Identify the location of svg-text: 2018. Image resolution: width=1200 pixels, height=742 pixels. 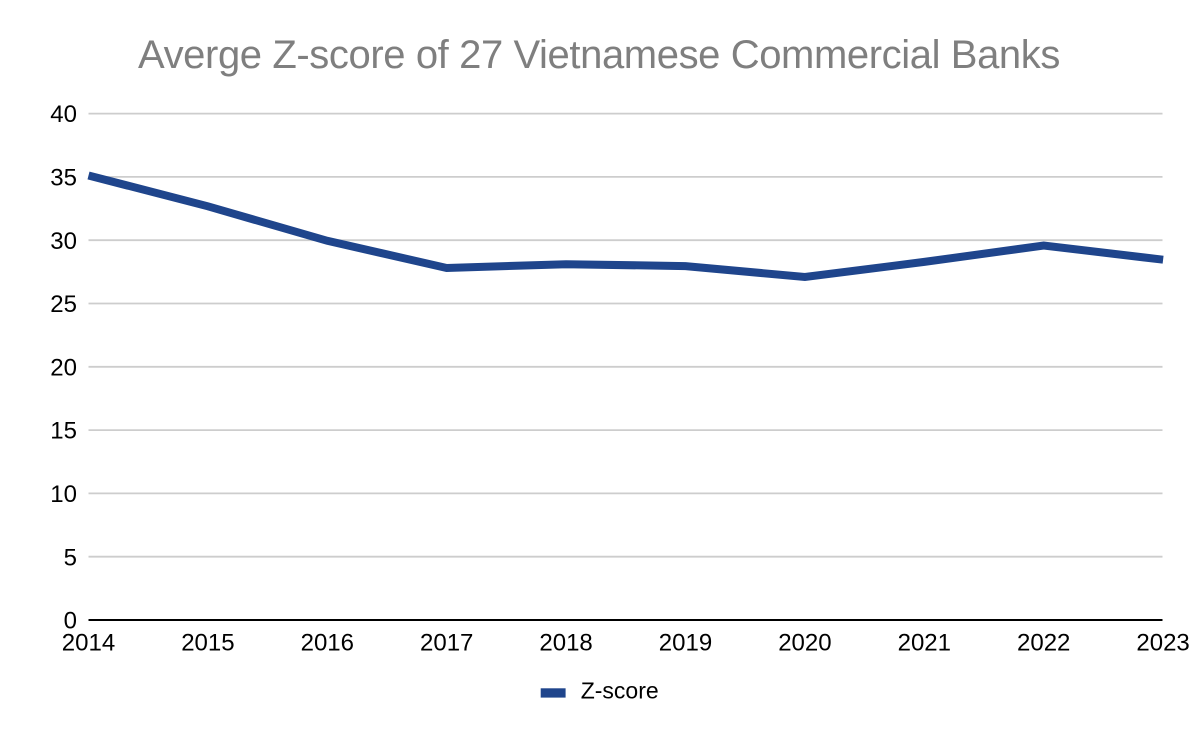
(565, 643).